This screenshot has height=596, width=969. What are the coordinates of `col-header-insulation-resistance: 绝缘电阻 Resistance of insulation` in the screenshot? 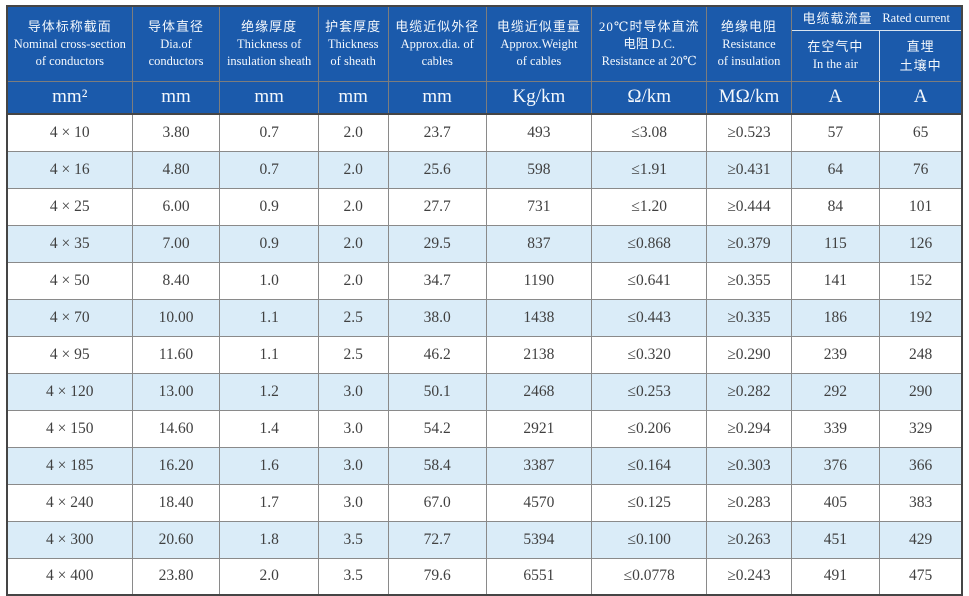 It's located at (749, 43).